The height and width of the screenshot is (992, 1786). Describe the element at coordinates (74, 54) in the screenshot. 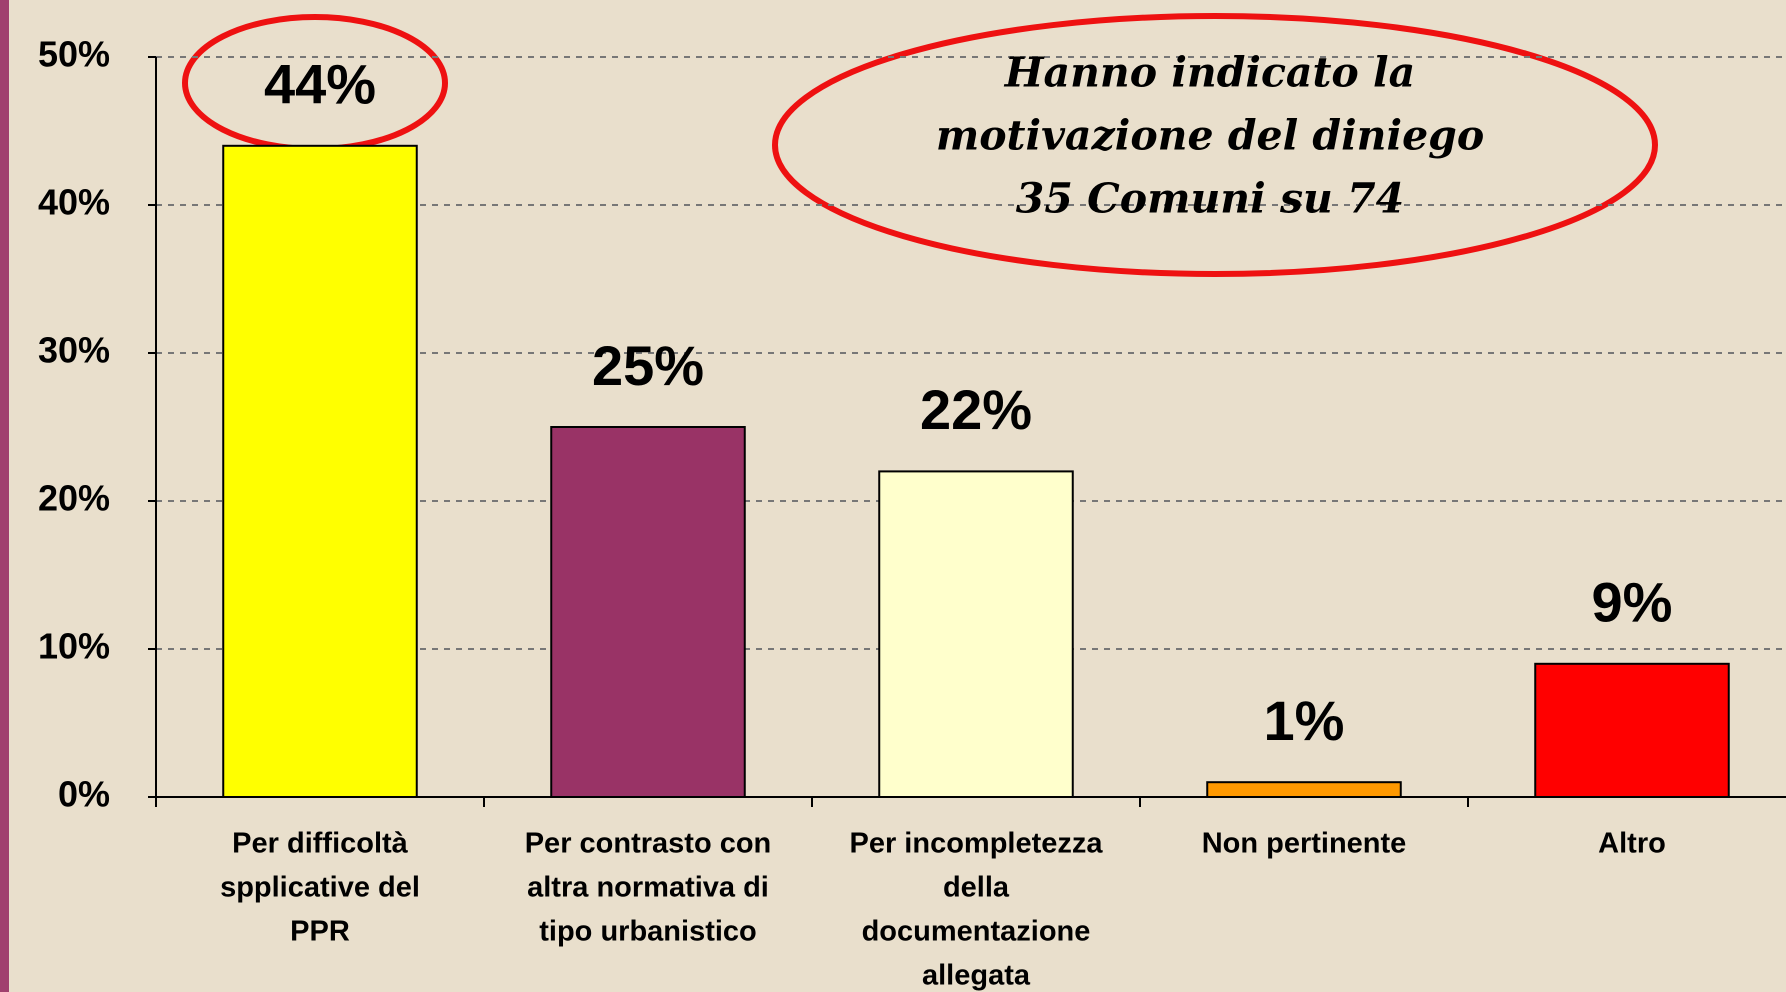

I see `y-tick-label: 50%` at that location.